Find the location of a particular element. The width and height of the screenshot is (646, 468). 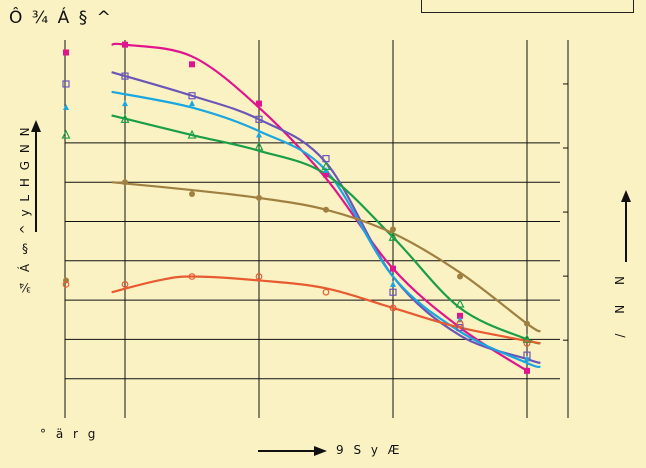

y-axis-label: ¾ Á § ^ y L H G N N is located at coordinates (25, 209).